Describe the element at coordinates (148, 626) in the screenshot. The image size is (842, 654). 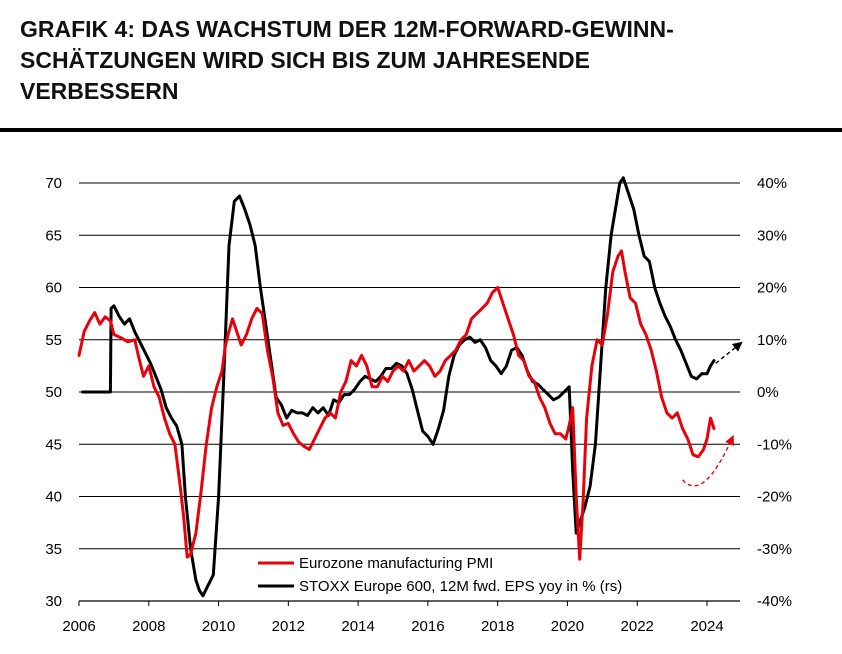
I see `x-tick-label: 2008` at that location.